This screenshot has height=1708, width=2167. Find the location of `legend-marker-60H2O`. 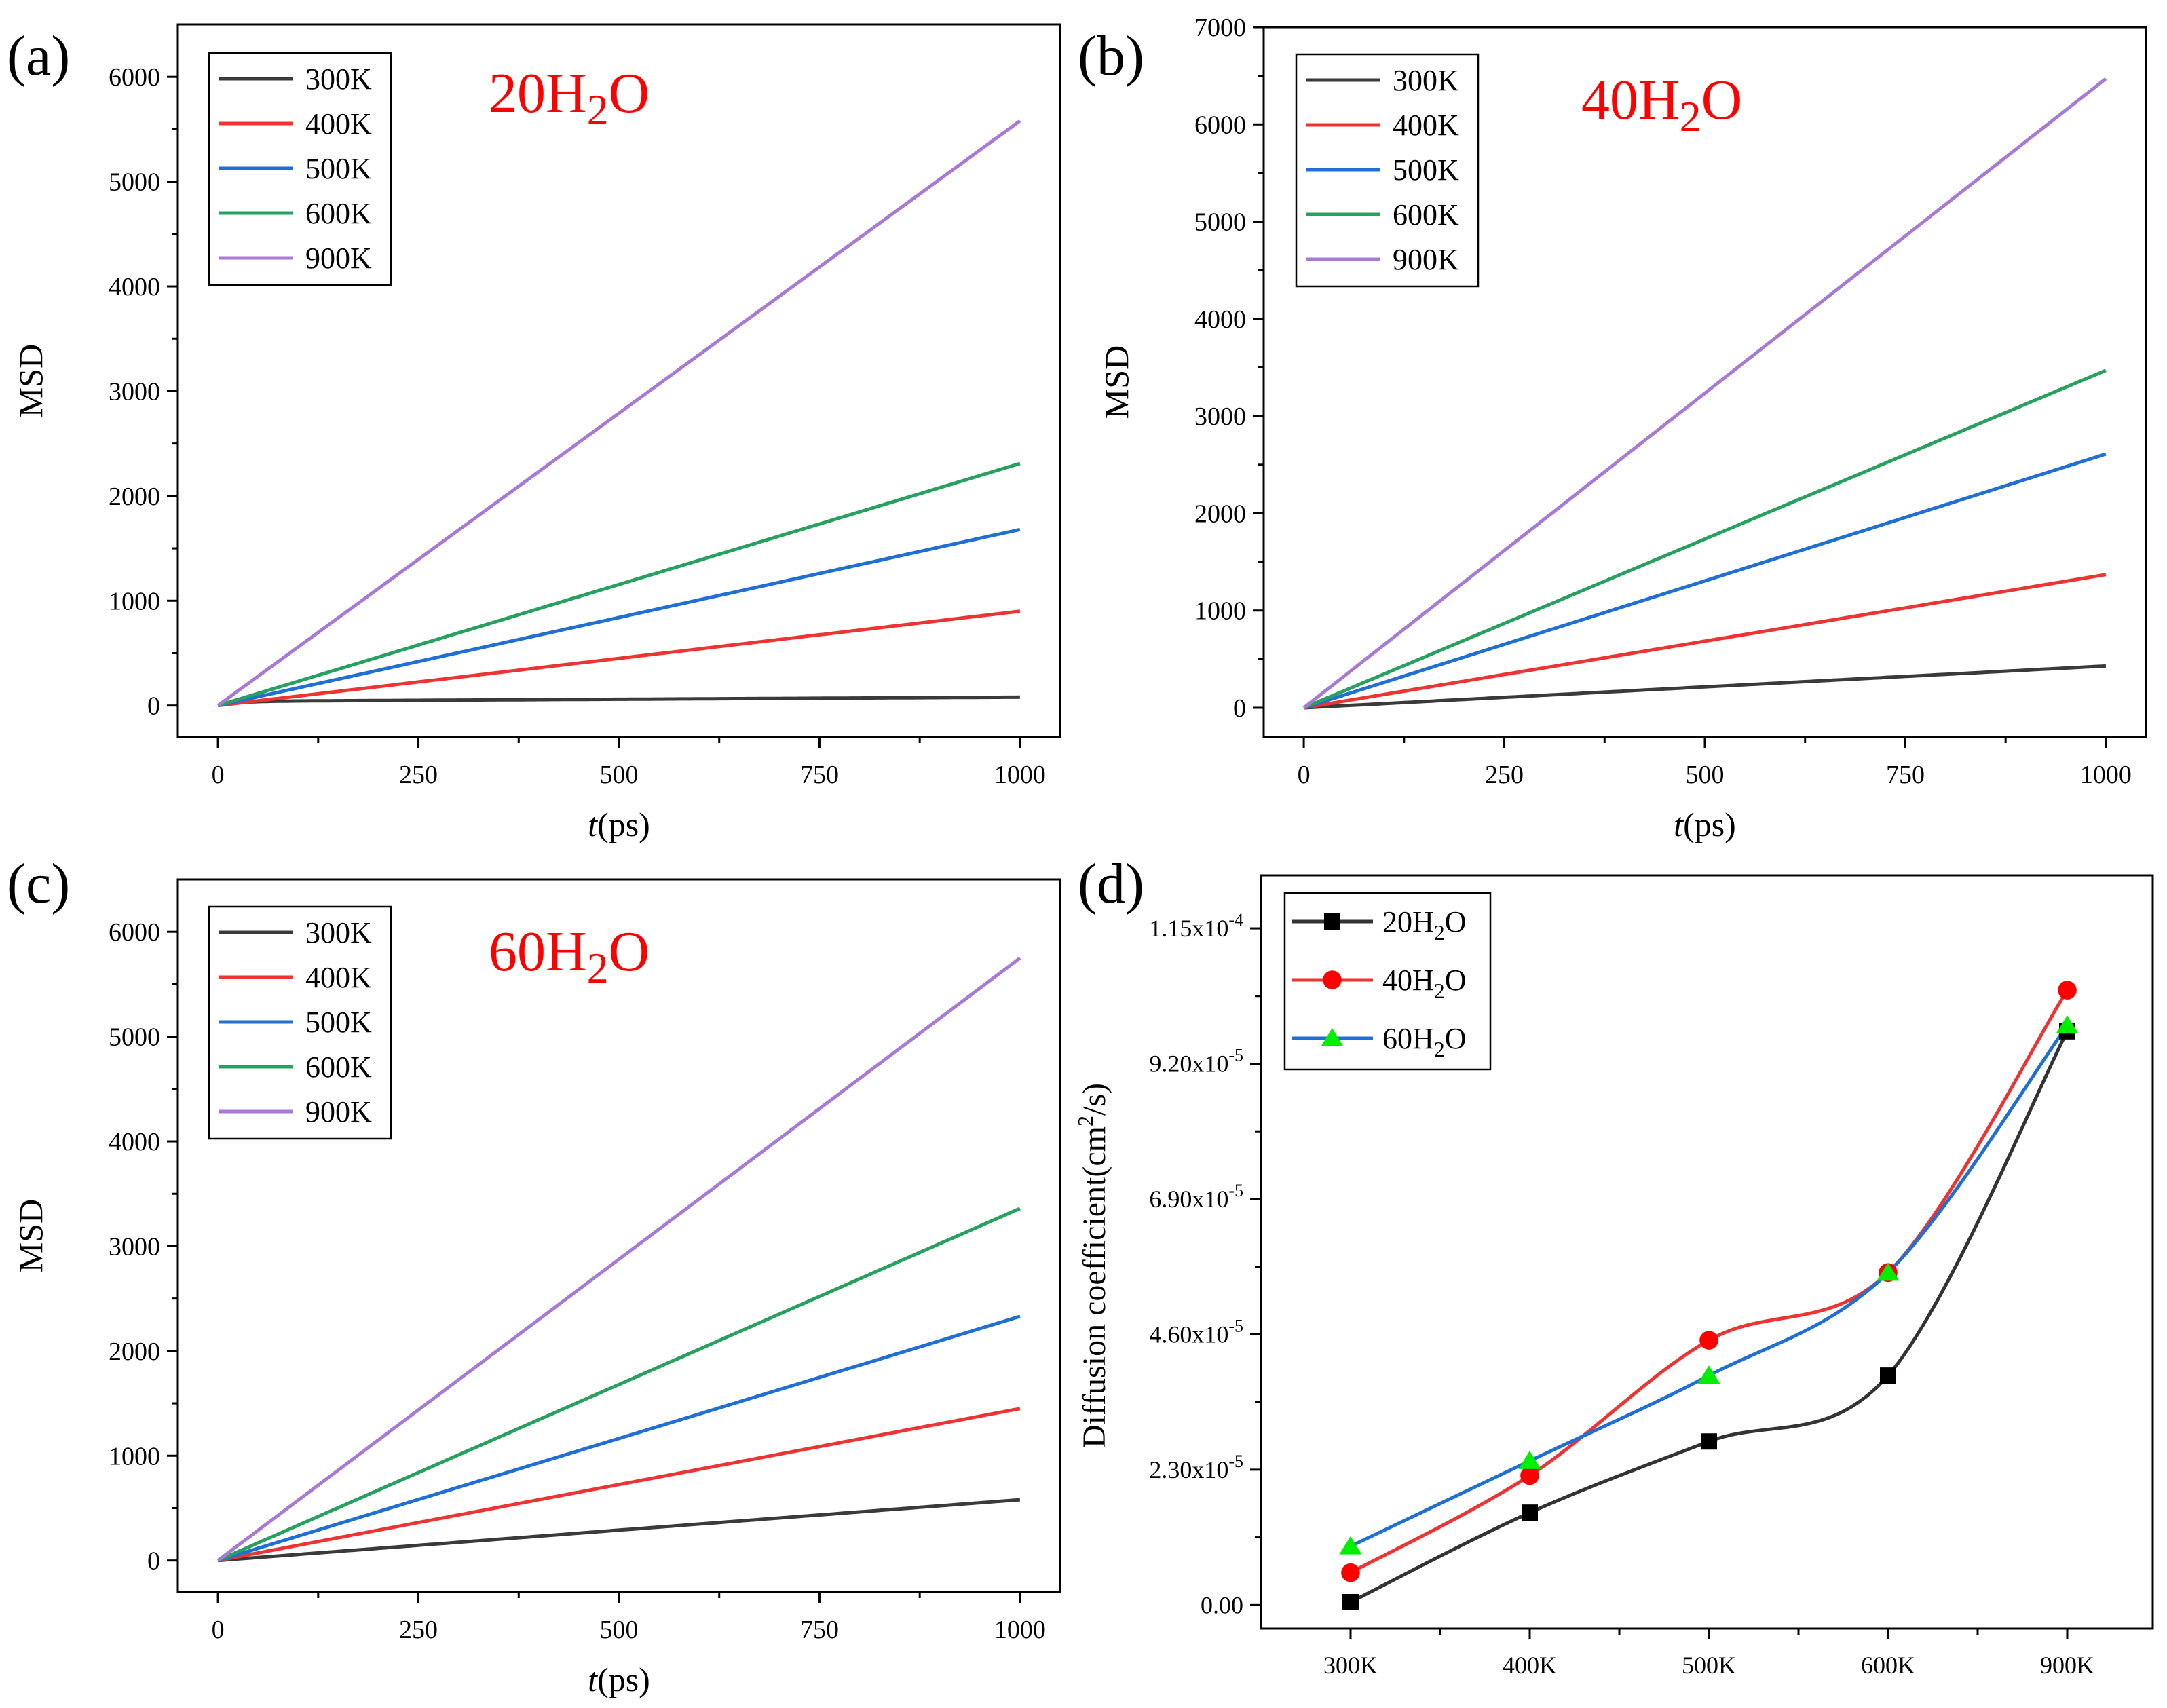

legend-marker-60H2O is located at coordinates (1332, 1037).